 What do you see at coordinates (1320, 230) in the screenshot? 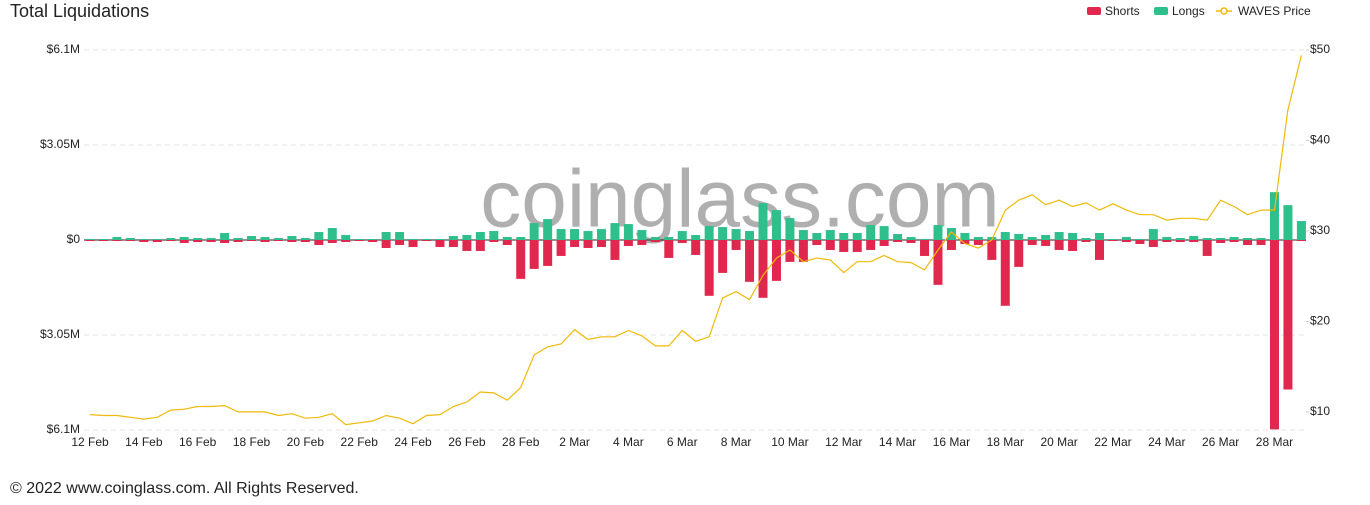
I see `y2-tick-label: $30` at bounding box center [1320, 230].